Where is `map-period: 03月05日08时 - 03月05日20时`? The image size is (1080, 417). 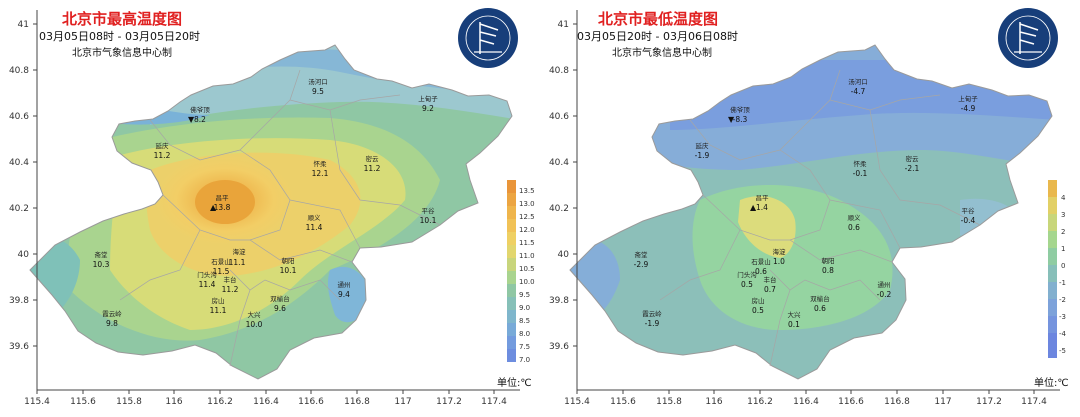 map-period: 03月05日08时 - 03月05日20时 is located at coordinates (119, 36).